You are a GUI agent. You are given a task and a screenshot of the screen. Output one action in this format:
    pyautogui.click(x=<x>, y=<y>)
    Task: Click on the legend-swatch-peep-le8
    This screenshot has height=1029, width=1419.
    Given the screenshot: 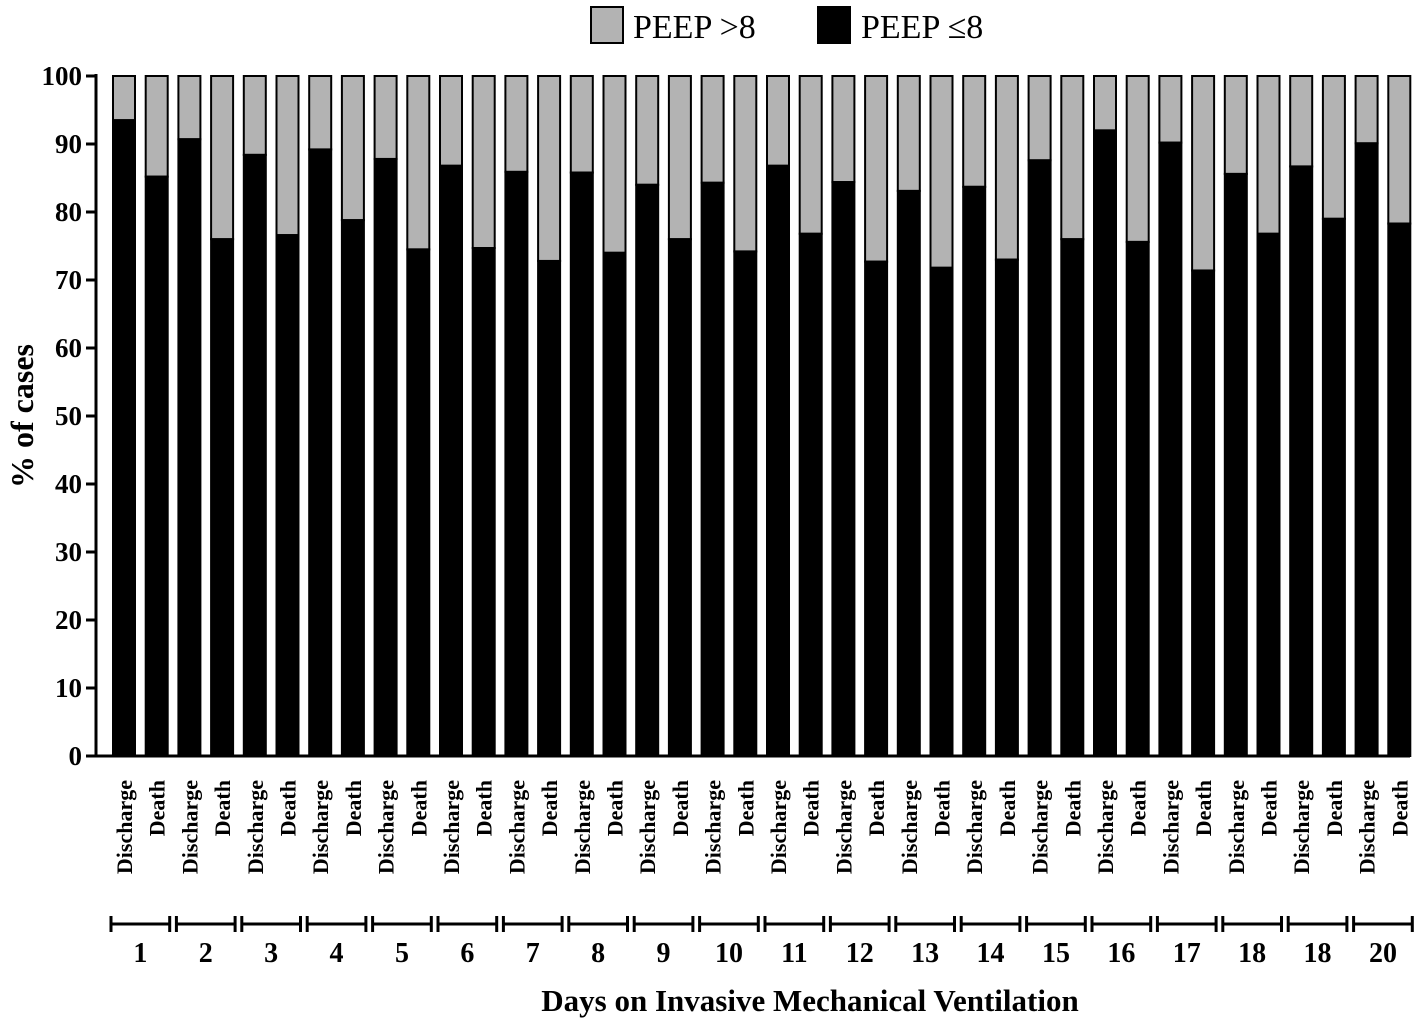 What is the action you would take?
    pyautogui.click(x=834, y=25)
    